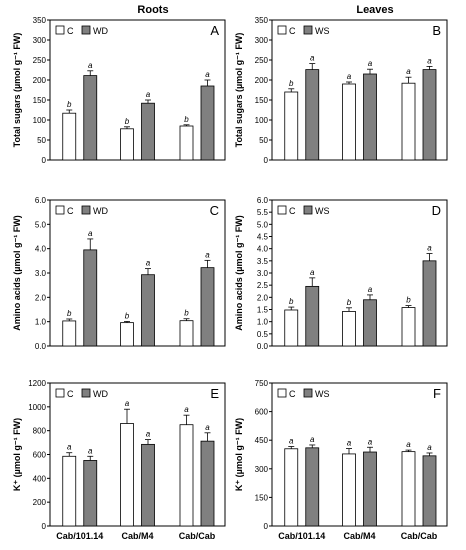 This screenshot has height=550, width=466. What do you see at coordinates (137, 273) in the screenshot?
I see `plot-frame-c` at bounding box center [137, 273].